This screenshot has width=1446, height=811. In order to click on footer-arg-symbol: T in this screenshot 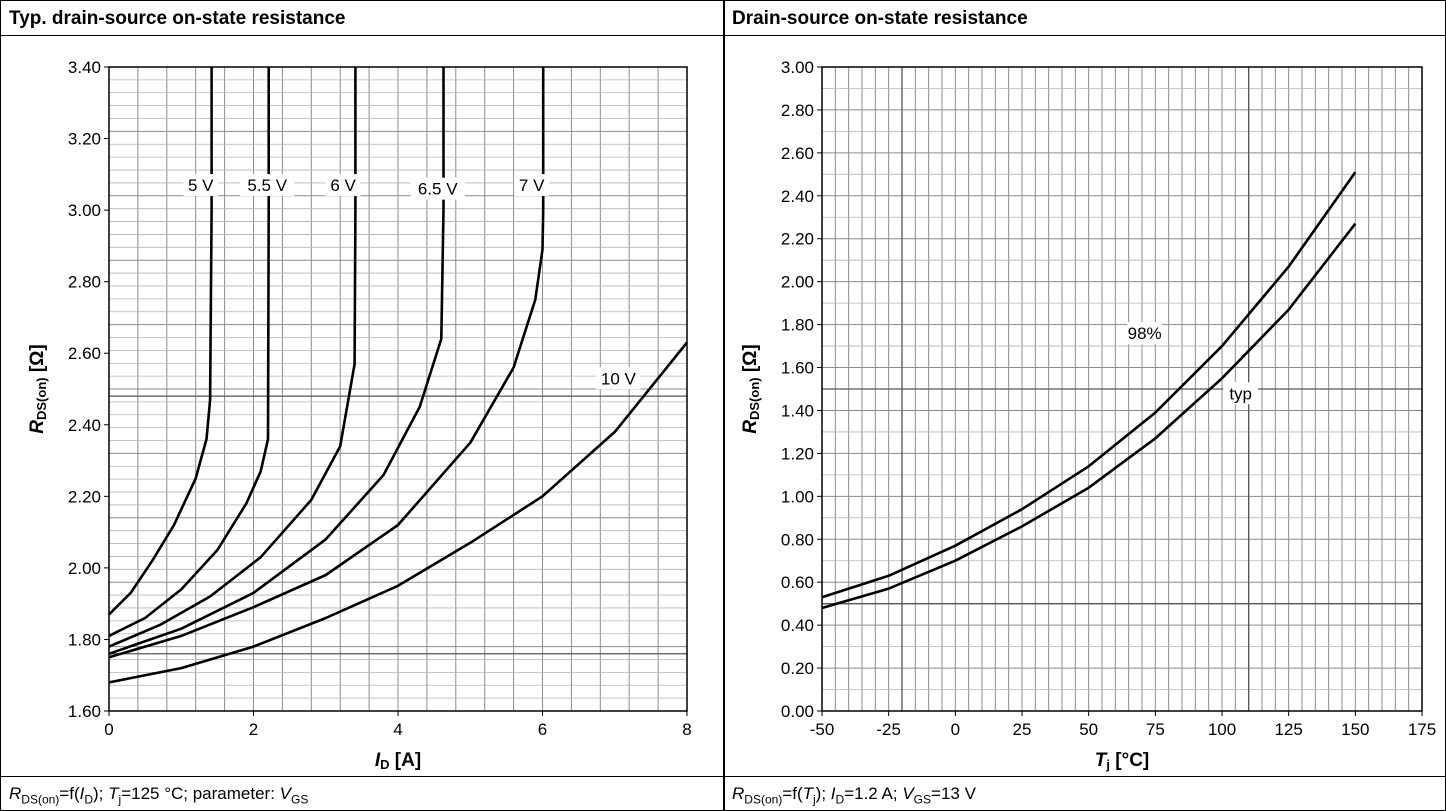, I will do `click(807, 793)`.